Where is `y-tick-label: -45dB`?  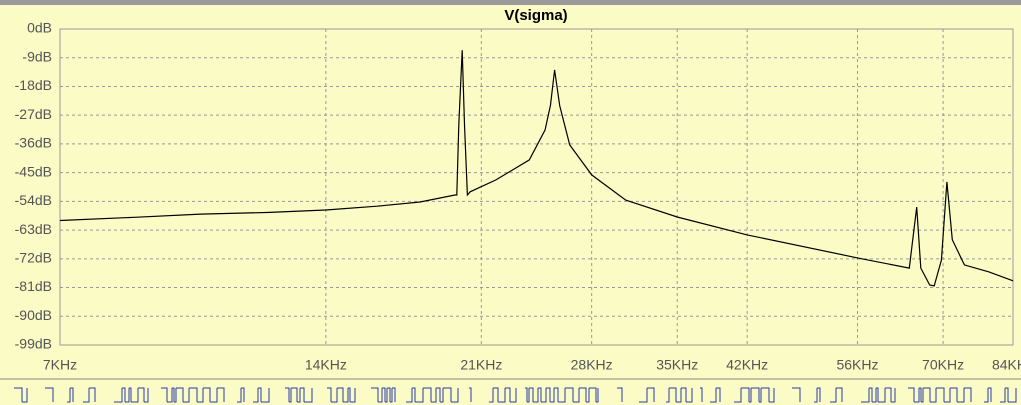 y-tick-label: -45dB is located at coordinates (33, 171).